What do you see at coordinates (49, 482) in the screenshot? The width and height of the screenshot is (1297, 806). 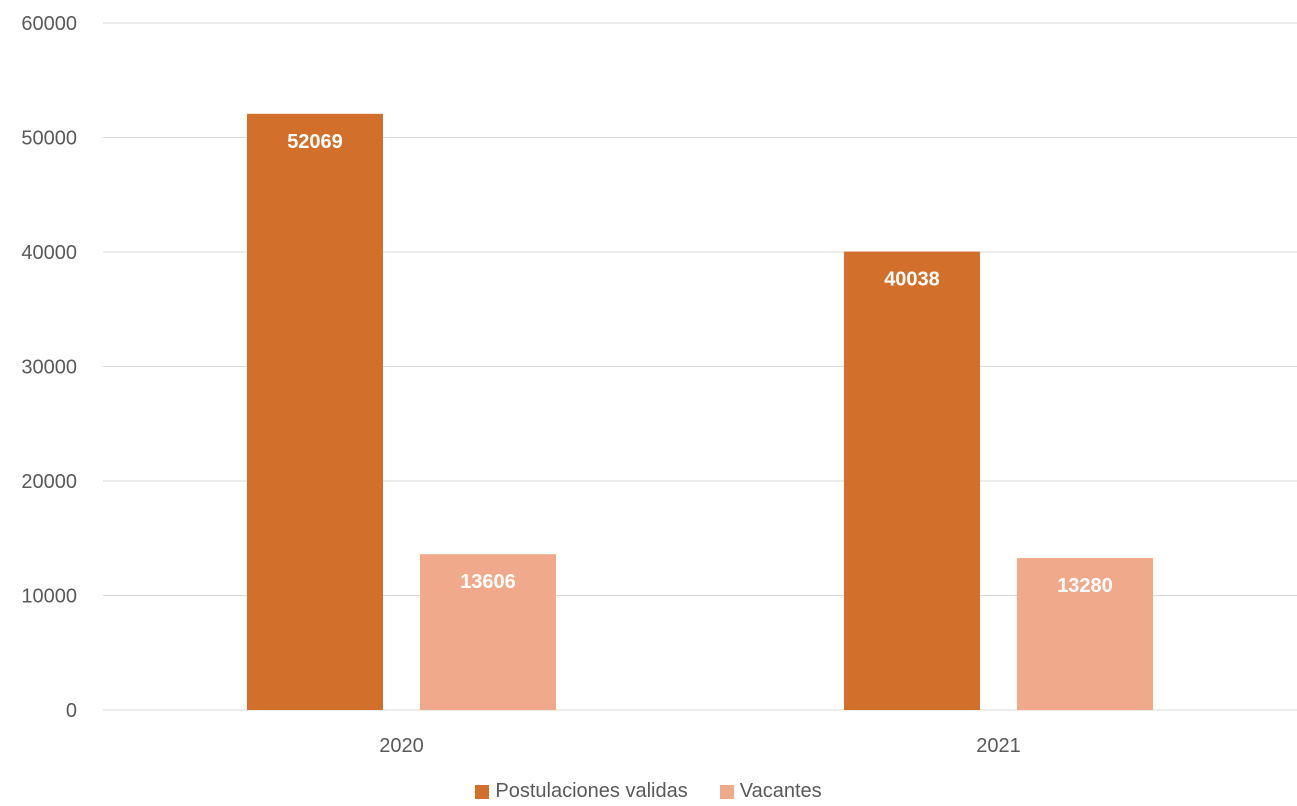 I see `y-tick-label: 20000` at bounding box center [49, 482].